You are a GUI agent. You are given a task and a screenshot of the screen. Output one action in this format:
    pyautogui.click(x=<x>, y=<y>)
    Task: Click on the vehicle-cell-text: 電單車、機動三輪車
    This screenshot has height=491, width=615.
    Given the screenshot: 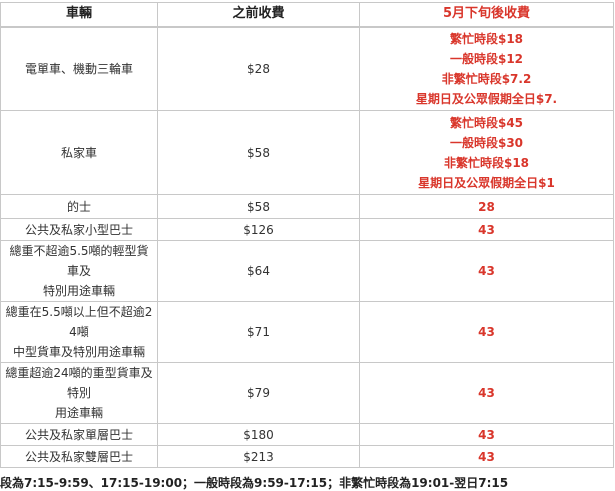 What is the action you would take?
    pyautogui.click(x=78, y=68)
    